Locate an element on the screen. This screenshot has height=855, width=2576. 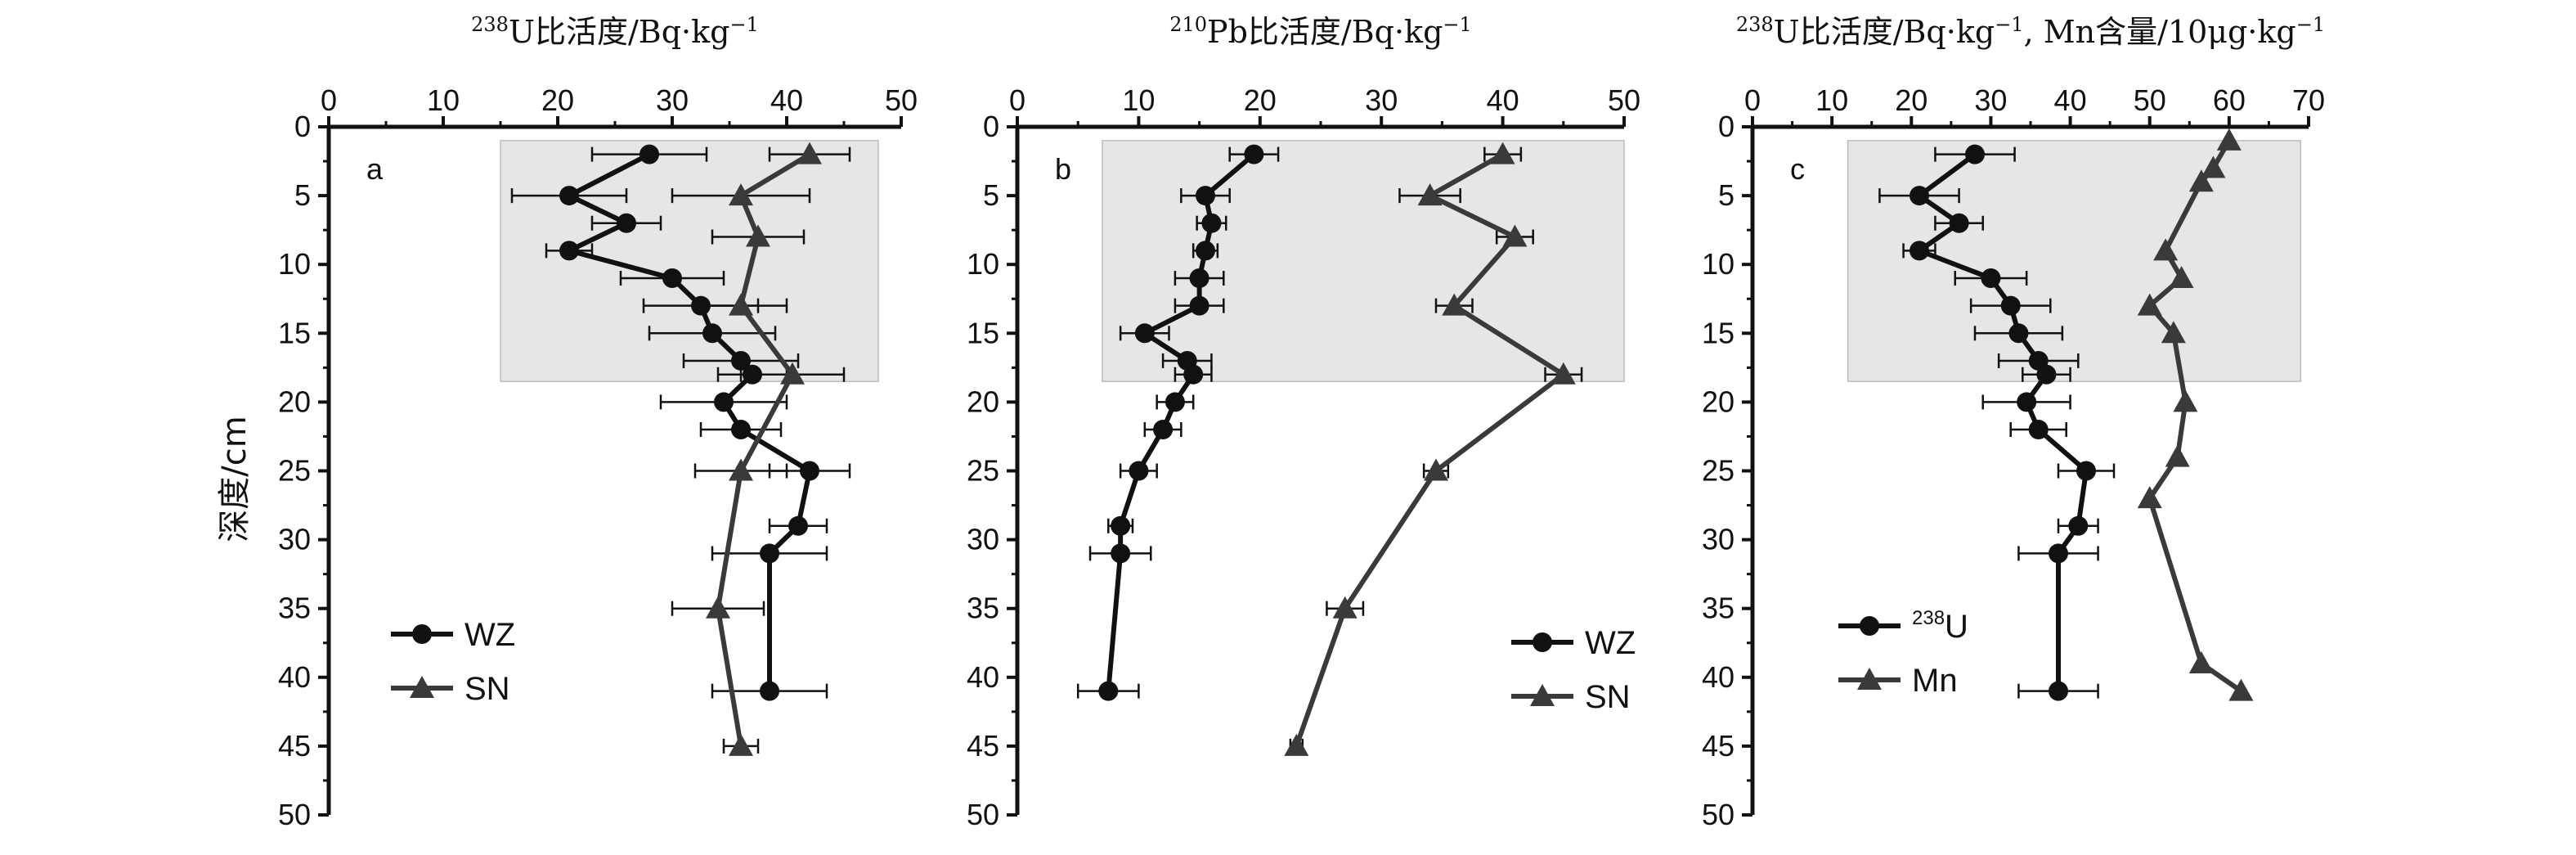
shaded-region is located at coordinates (2075, 261).